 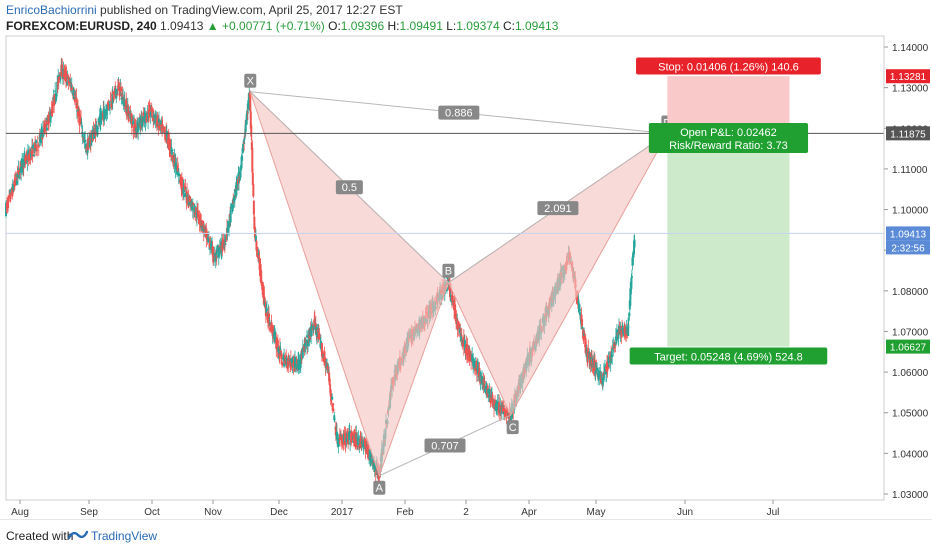 I want to click on tradingview-logo-icon, so click(x=78, y=535).